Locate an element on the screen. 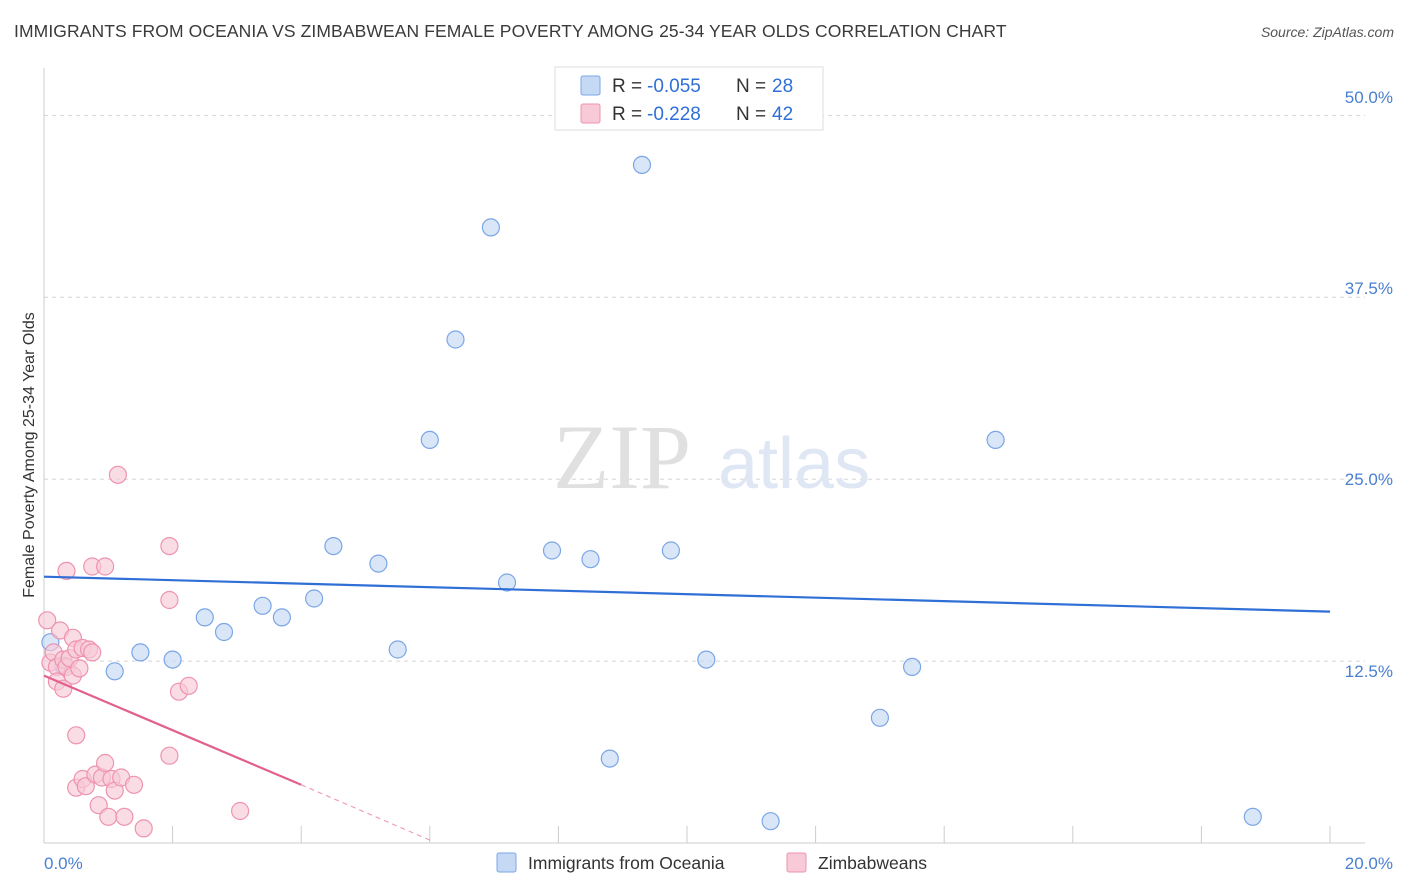 The height and width of the screenshot is (892, 1406). legend-n-value-oceania: 28 is located at coordinates (782, 86).